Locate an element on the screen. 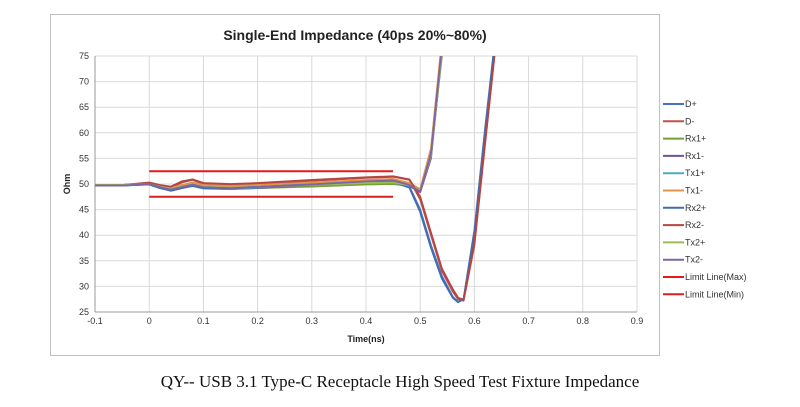 The image size is (800, 407). legend-label: D+ is located at coordinates (691, 104).